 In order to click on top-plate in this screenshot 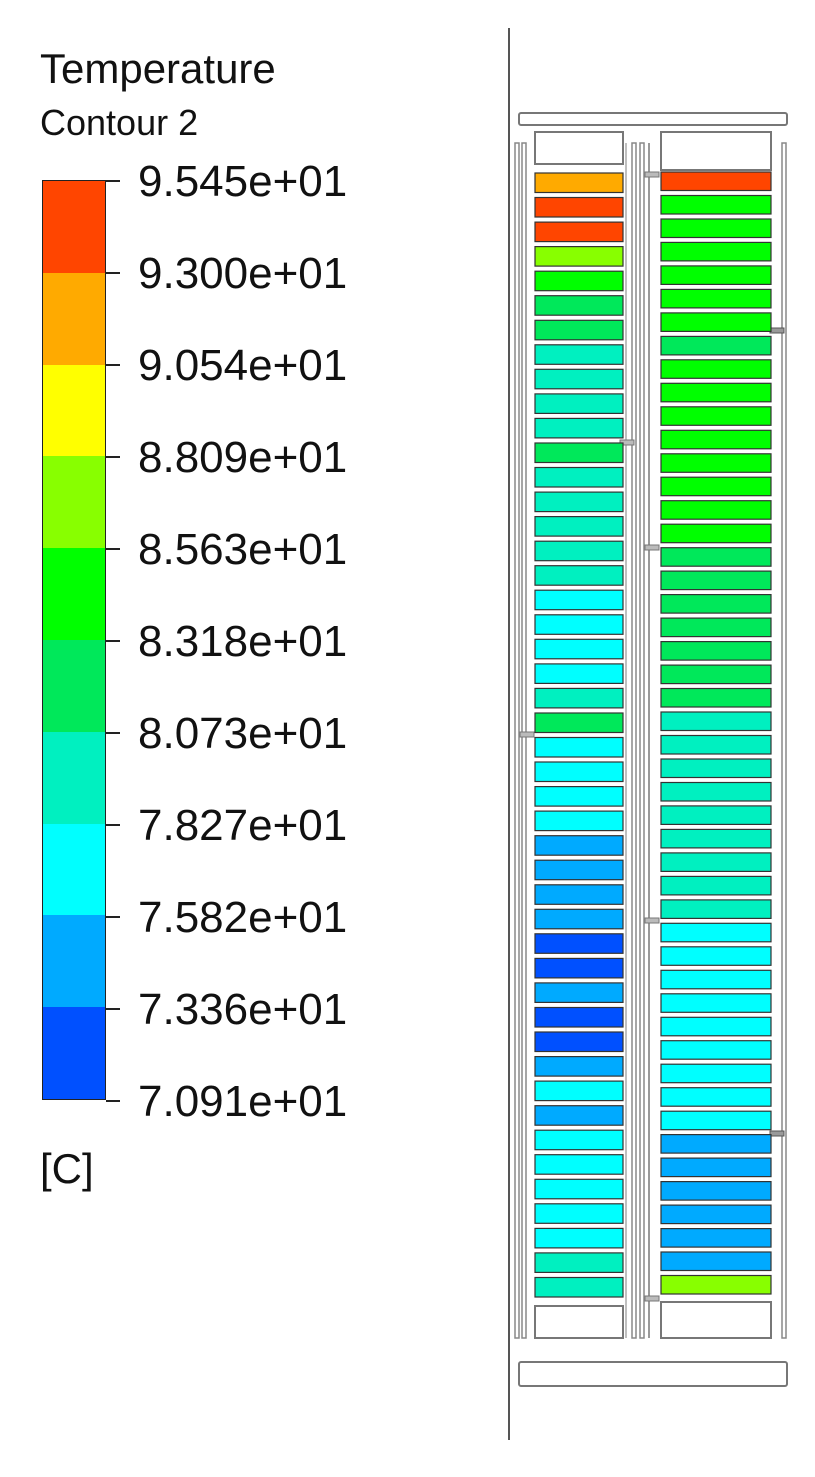, I will do `click(653, 119)`.